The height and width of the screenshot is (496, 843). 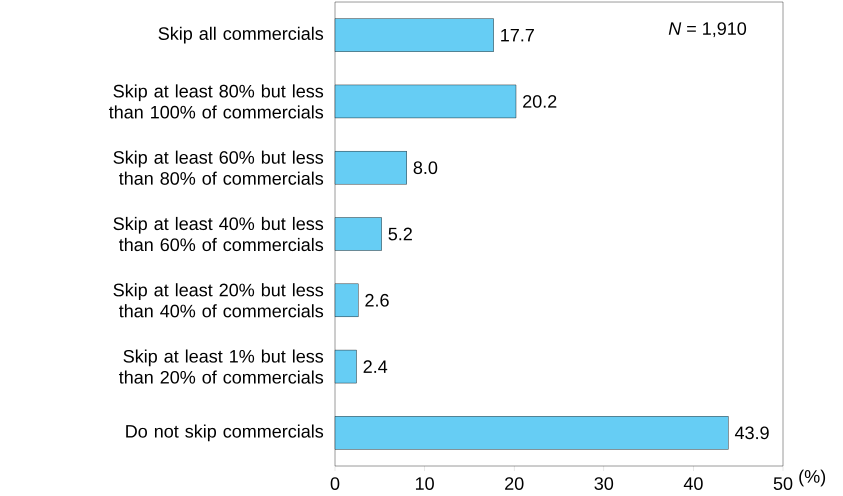 I want to click on data-label: 20.2, so click(x=539, y=101).